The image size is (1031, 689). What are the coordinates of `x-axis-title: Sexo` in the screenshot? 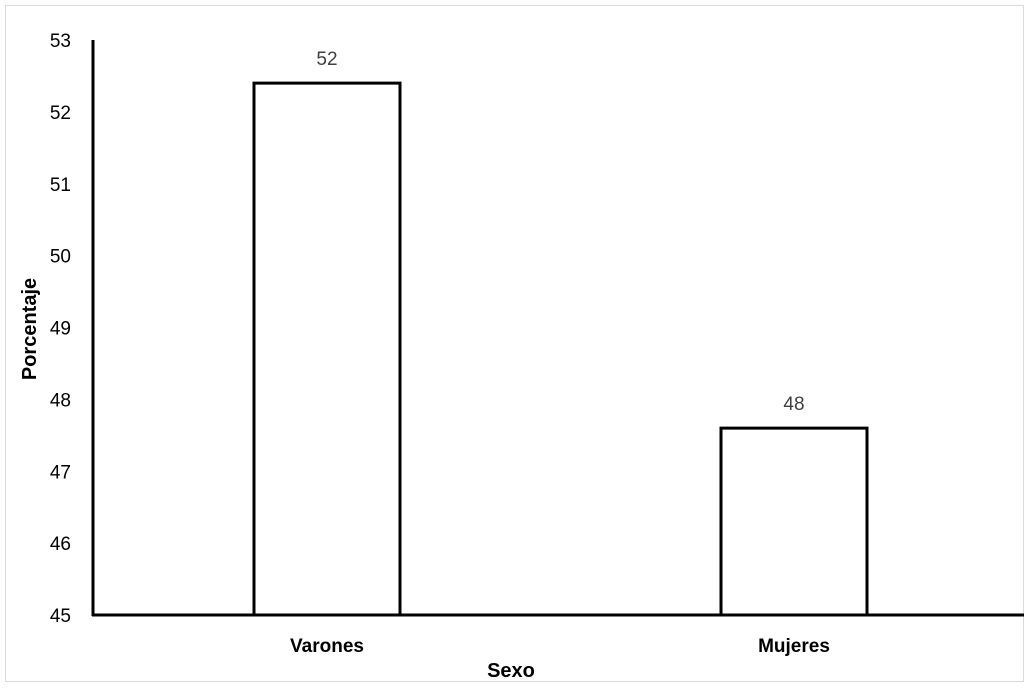 It's located at (511, 671).